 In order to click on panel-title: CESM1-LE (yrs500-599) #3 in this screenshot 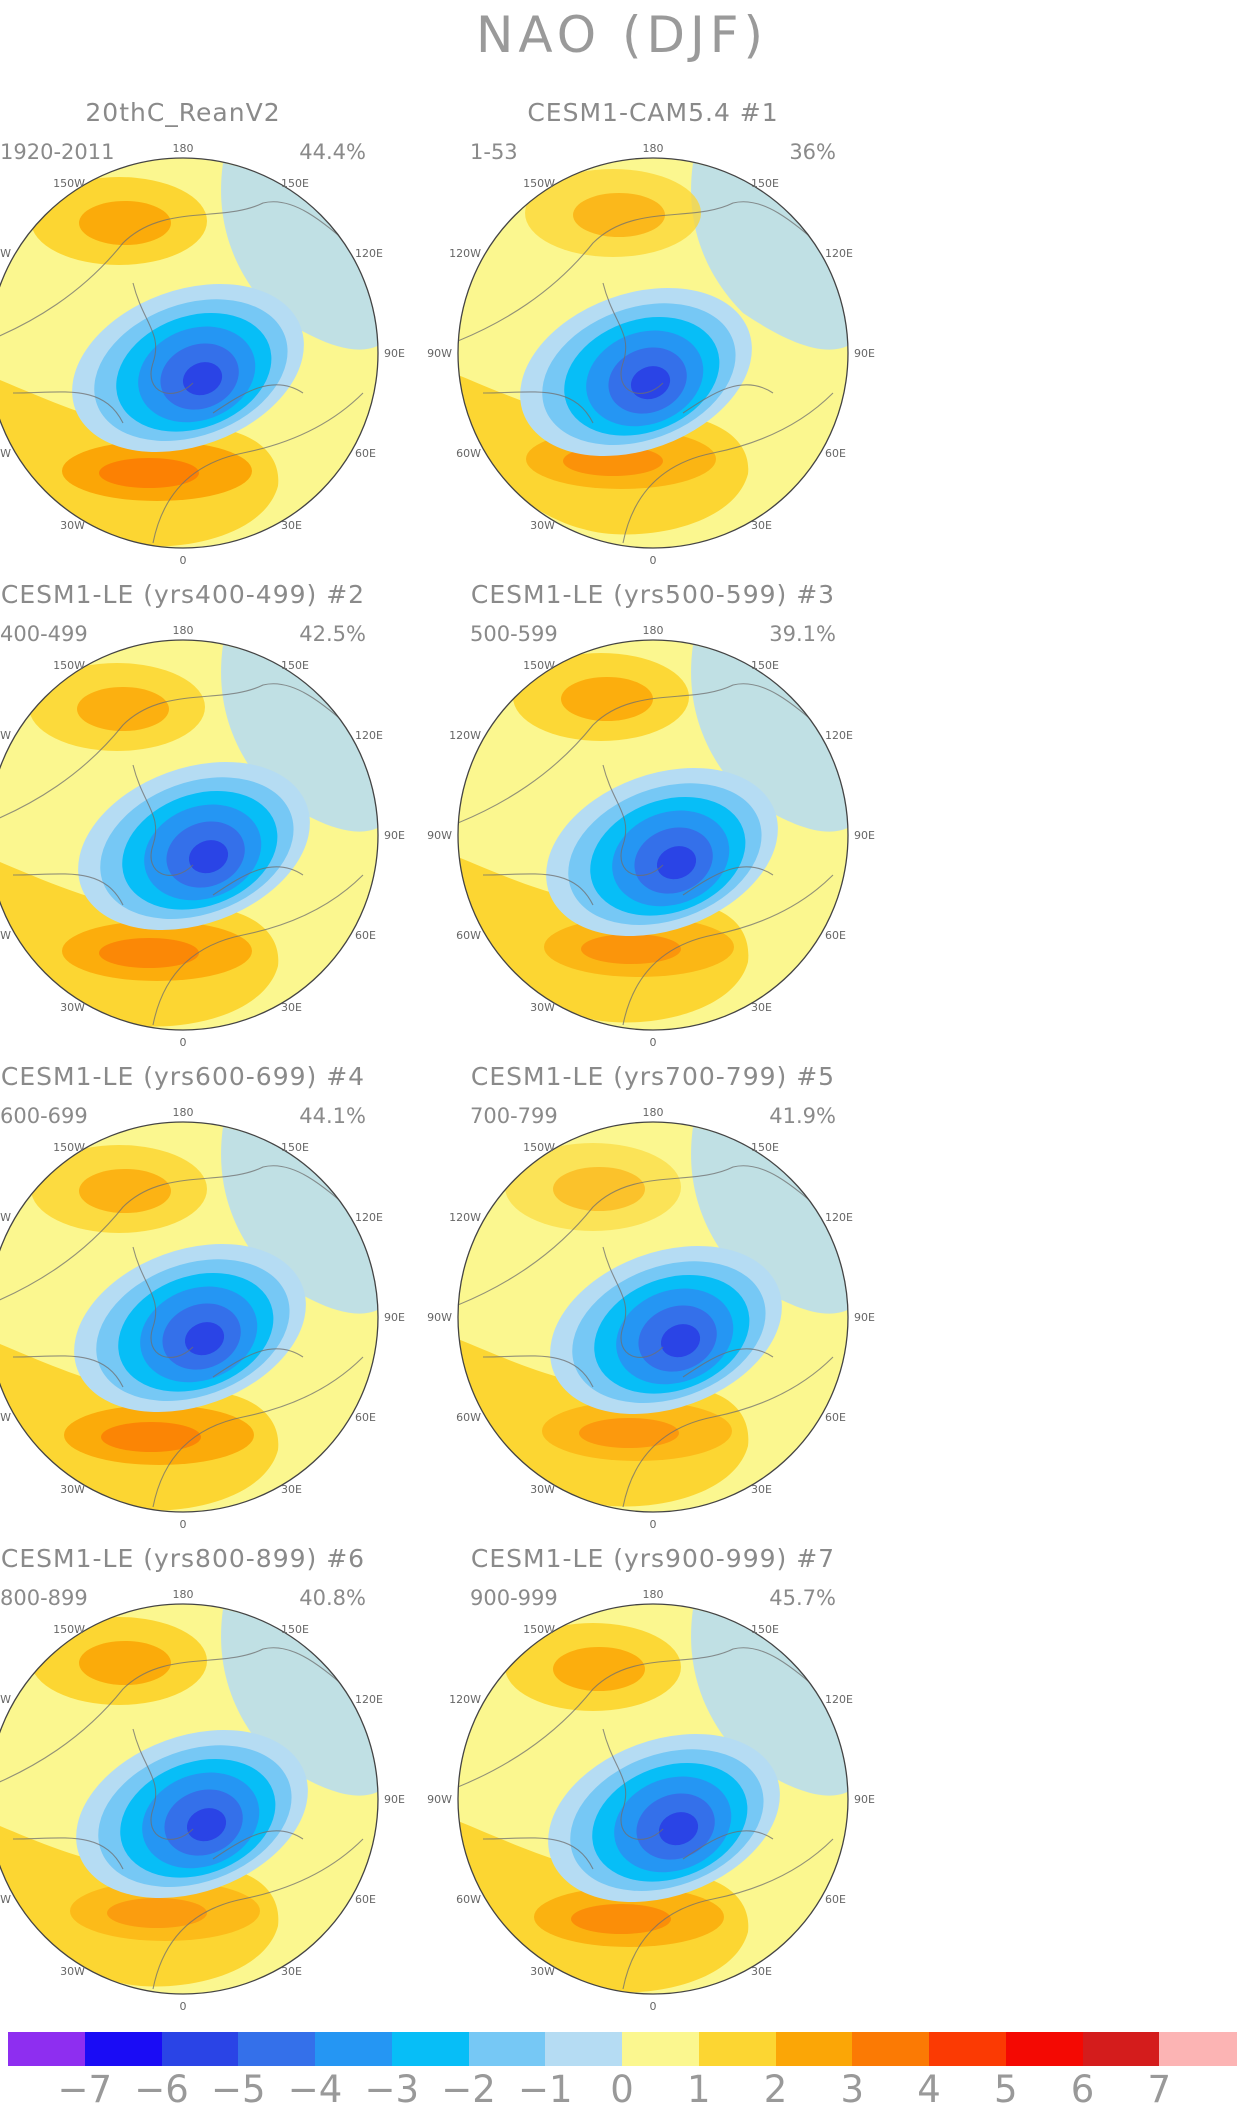, I will do `click(653, 594)`.